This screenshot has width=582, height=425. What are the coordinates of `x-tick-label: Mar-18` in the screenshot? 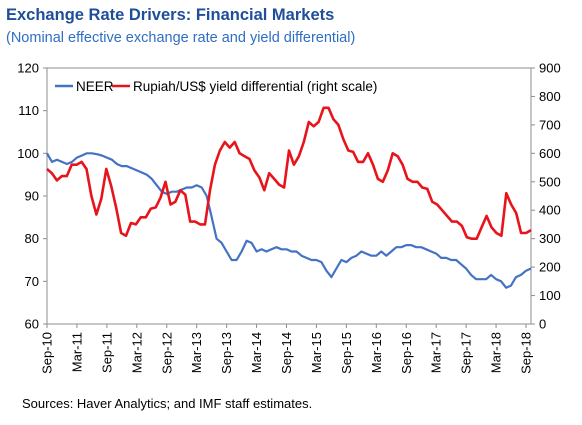 It's located at (496, 352).